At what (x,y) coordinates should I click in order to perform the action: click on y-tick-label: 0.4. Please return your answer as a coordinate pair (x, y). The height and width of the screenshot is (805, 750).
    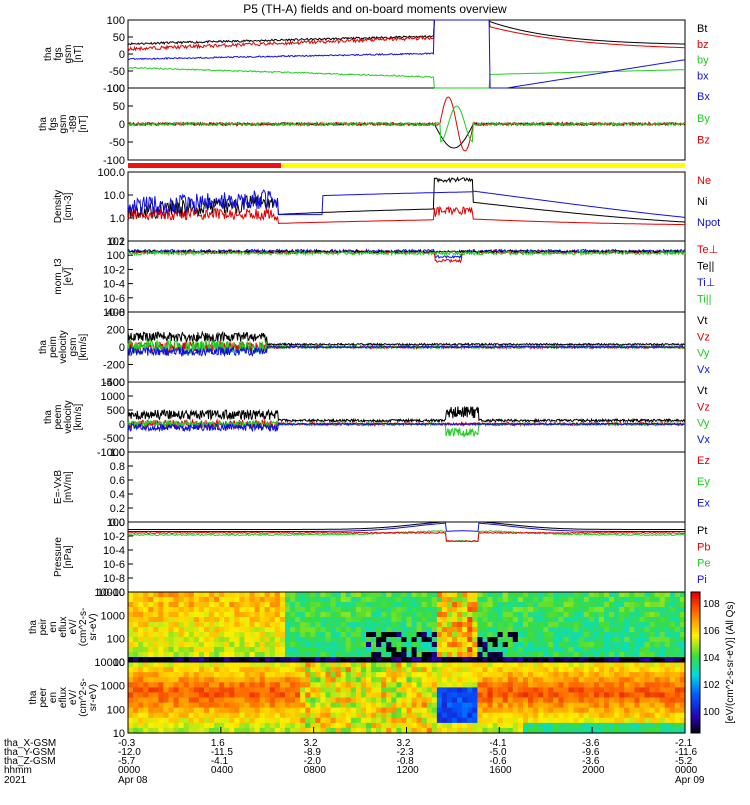
    Looking at the image, I should click on (117, 495).